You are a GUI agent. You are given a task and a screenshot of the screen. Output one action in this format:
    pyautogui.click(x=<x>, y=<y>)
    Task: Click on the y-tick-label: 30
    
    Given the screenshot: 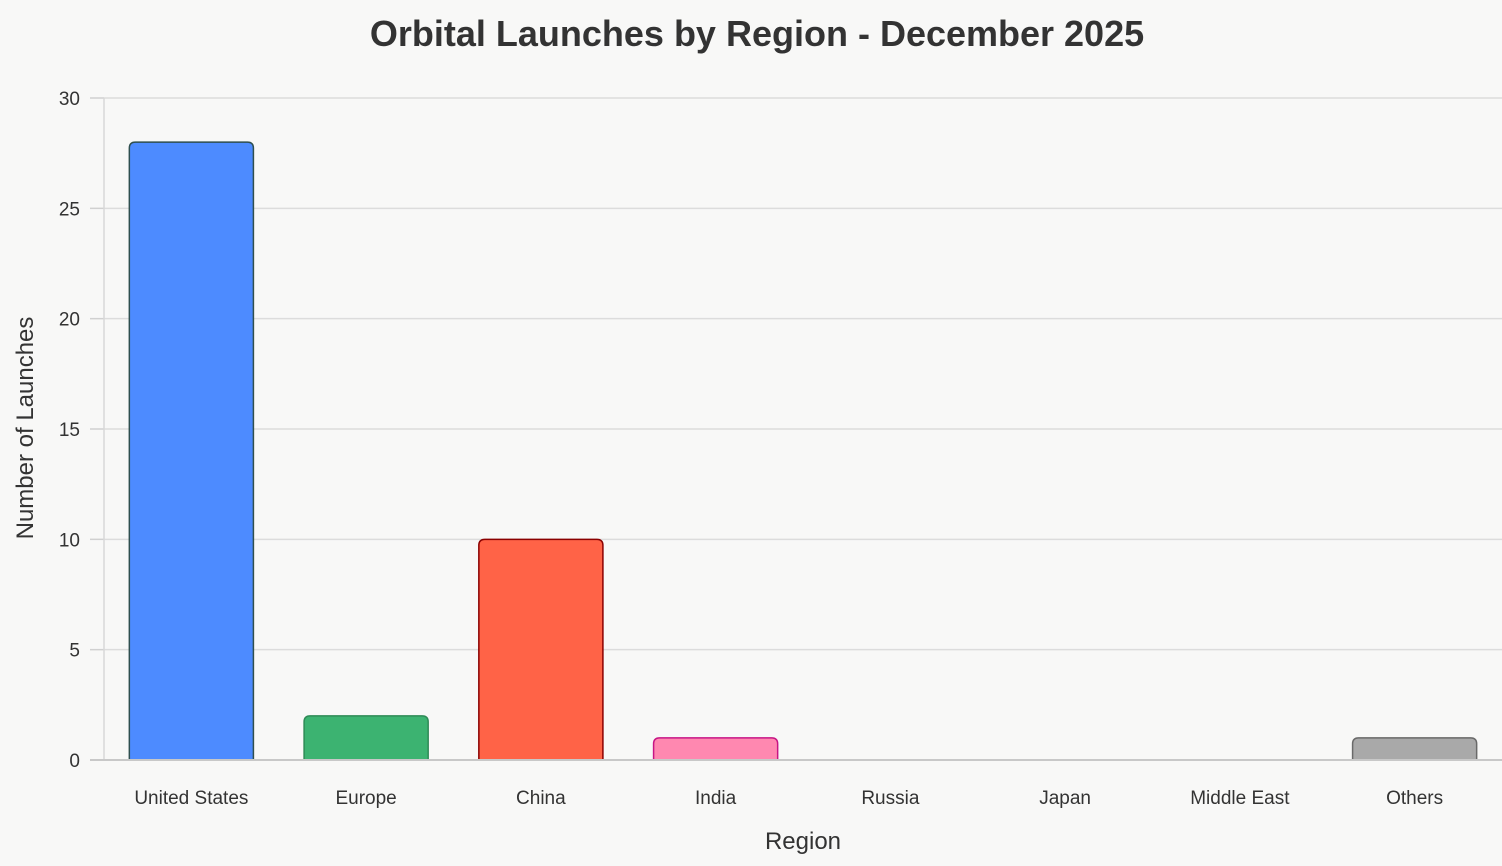 What is the action you would take?
    pyautogui.click(x=69, y=99)
    